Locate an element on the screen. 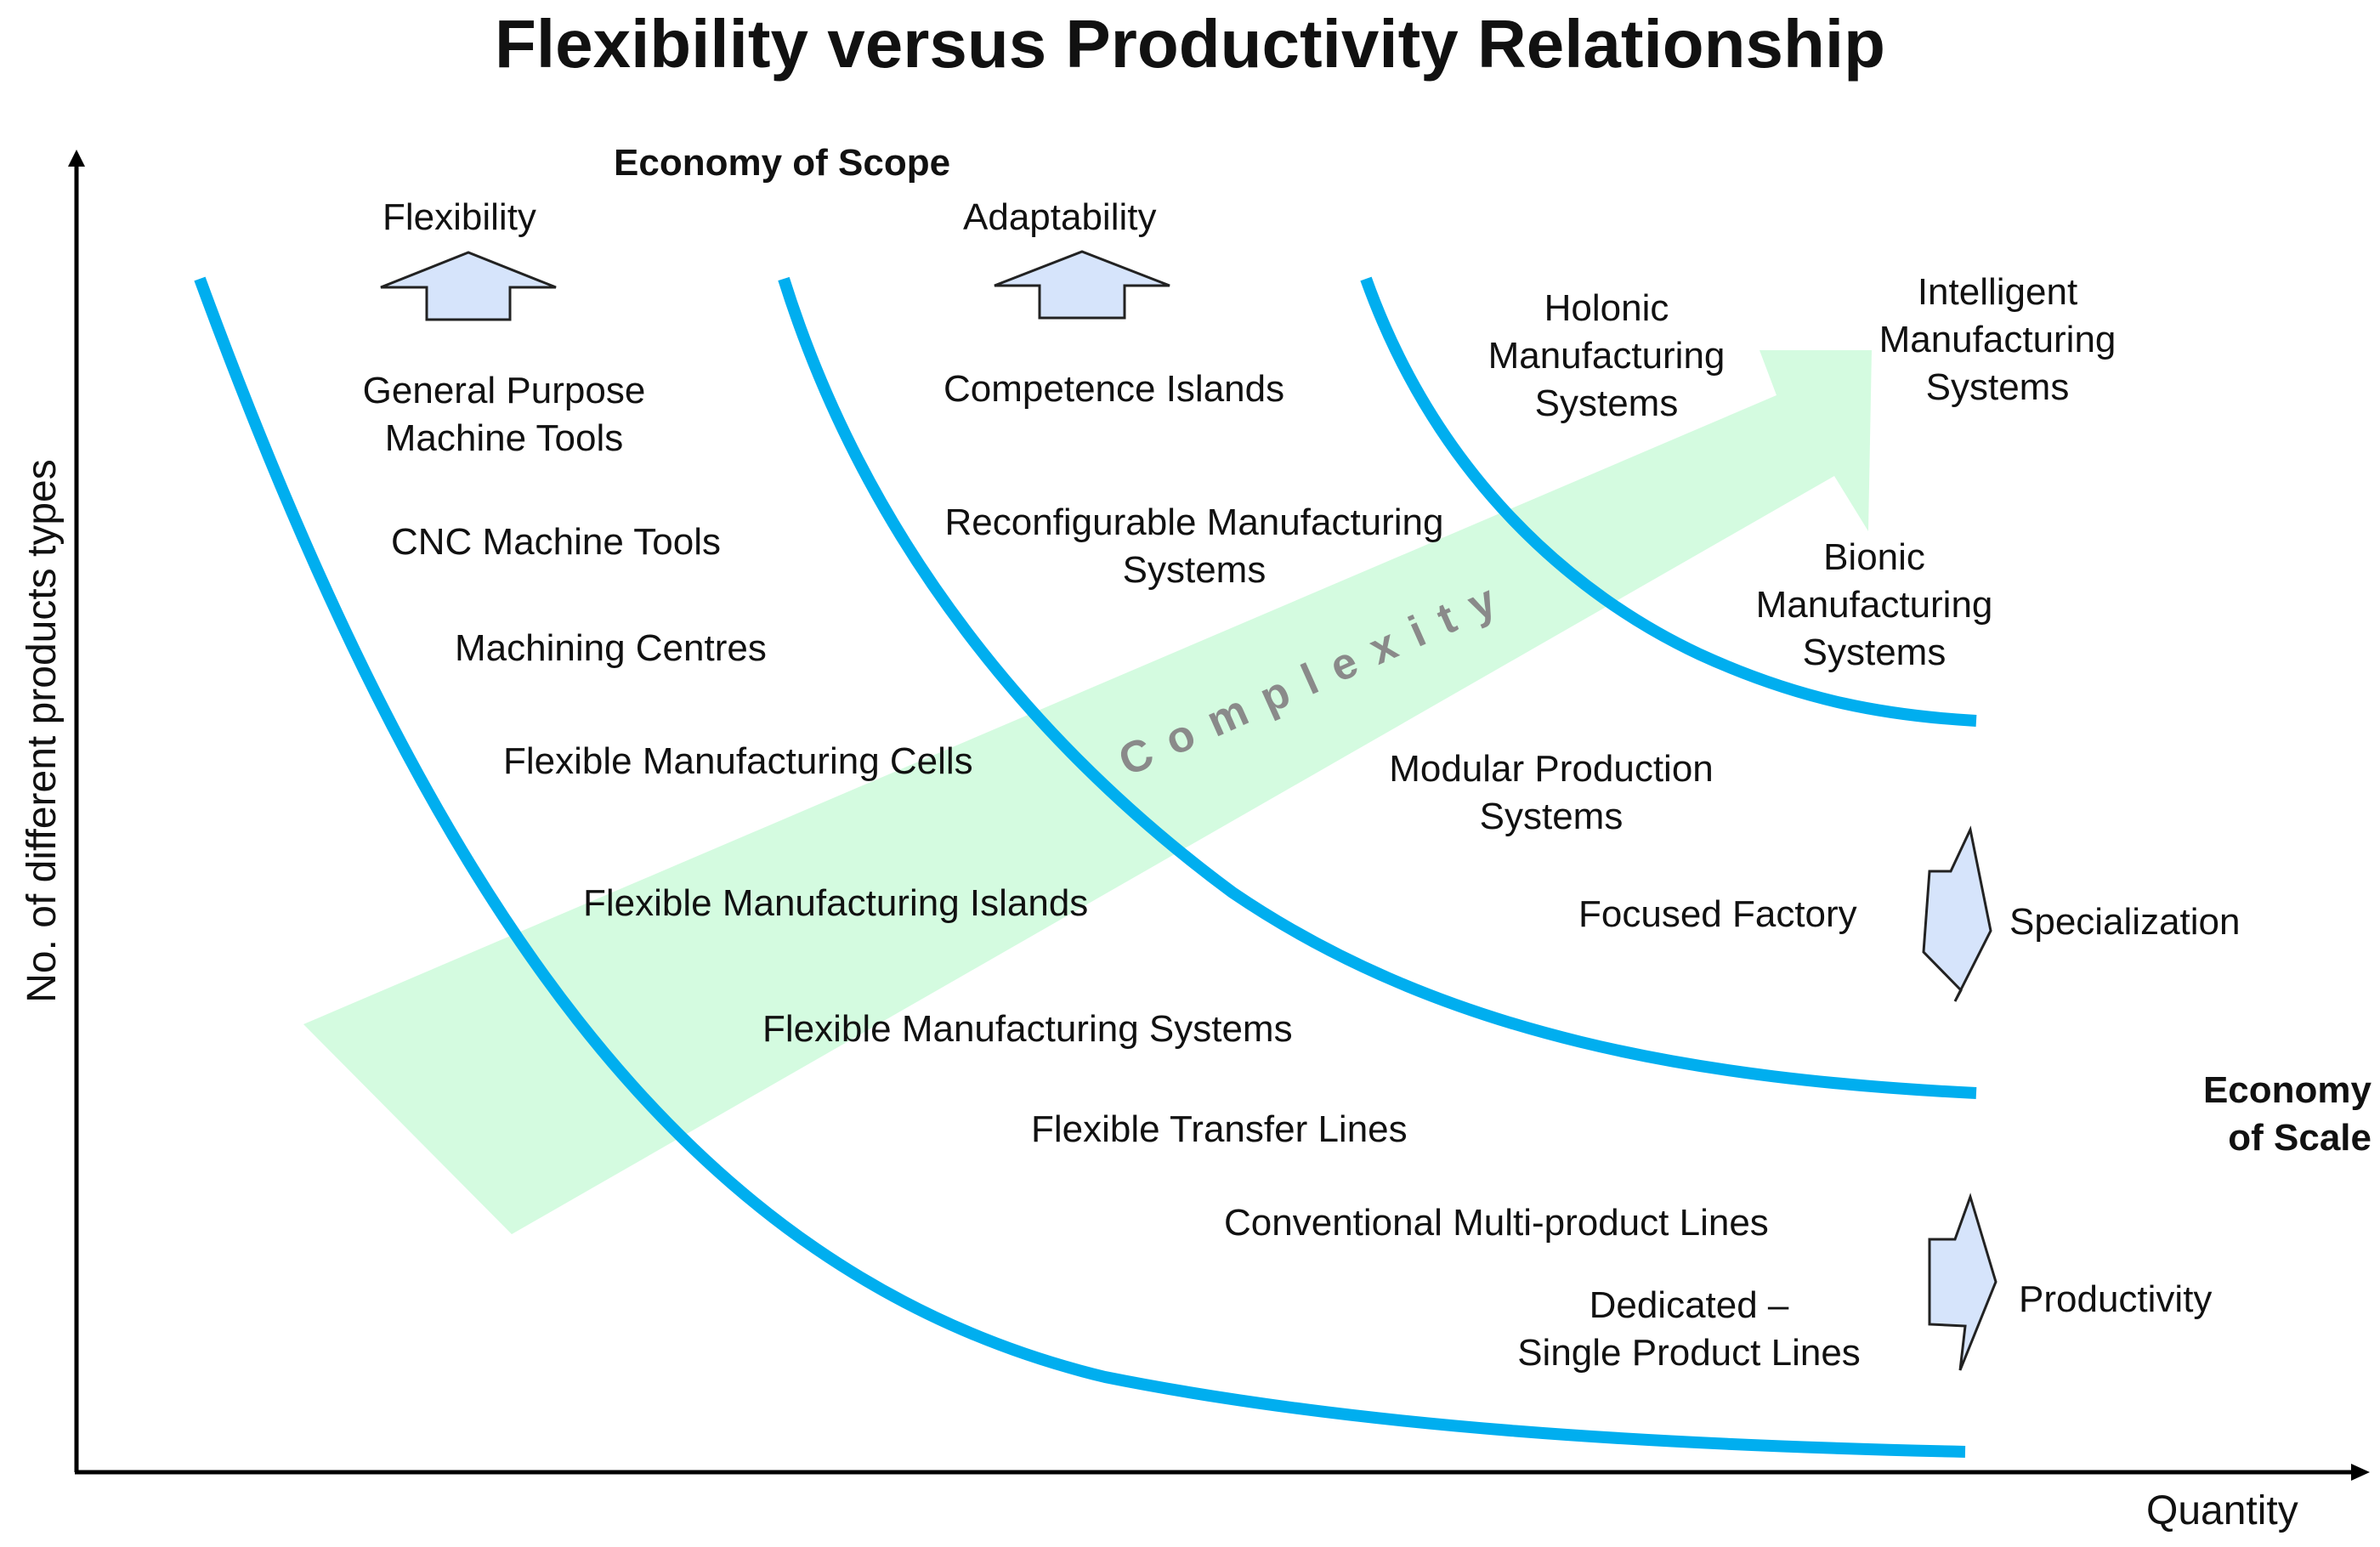  bionic-line1: Bionic is located at coordinates (1874, 557).